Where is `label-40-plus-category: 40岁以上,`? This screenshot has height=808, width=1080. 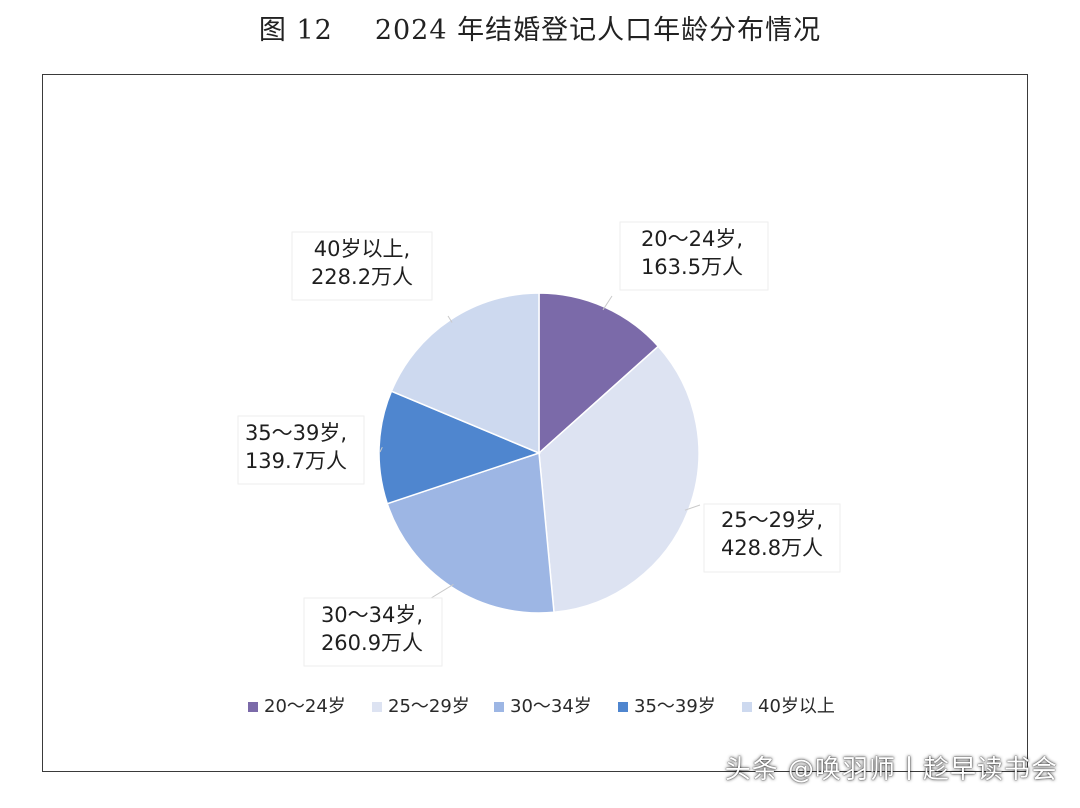 label-40-plus-category: 40岁以上, is located at coordinates (362, 249).